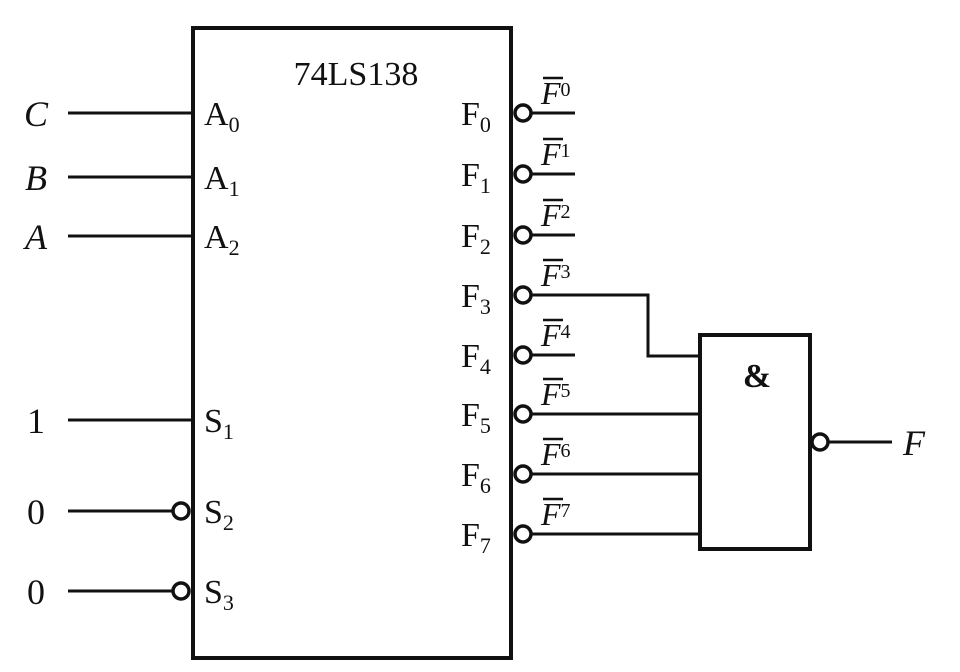 This screenshot has width=960, height=672. Describe the element at coordinates (566, 272) in the screenshot. I see `output-wire-subscript: 3` at that location.